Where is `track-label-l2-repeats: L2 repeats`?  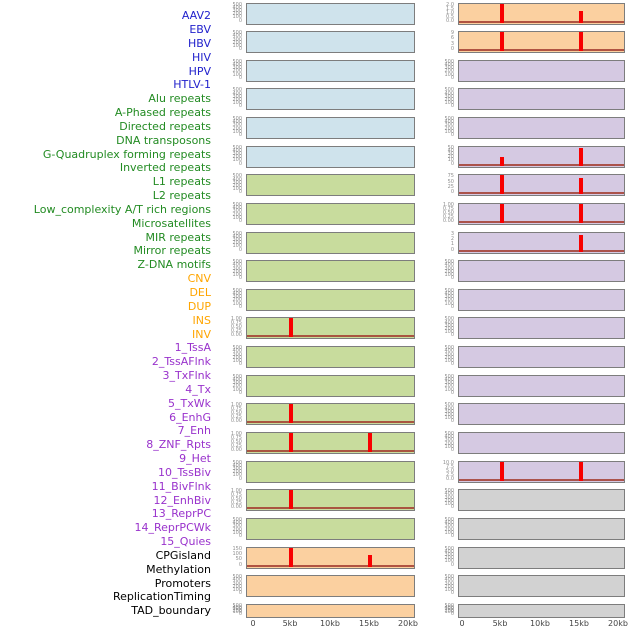 track-label-l2-repeats: L2 repeats is located at coordinates (181, 196).